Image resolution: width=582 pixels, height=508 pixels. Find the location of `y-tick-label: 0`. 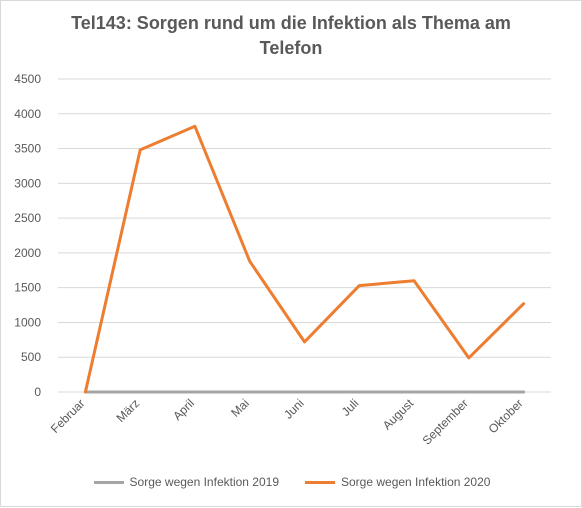

y-tick-label: 0 is located at coordinates (37, 392).